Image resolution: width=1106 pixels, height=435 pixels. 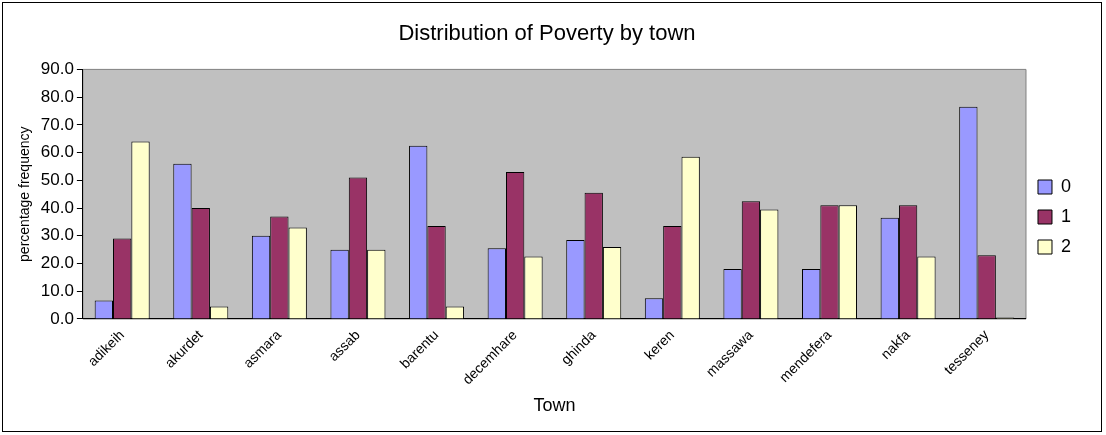 What do you see at coordinates (57, 235) in the screenshot?
I see `y-tick-label: 30.0` at bounding box center [57, 235].